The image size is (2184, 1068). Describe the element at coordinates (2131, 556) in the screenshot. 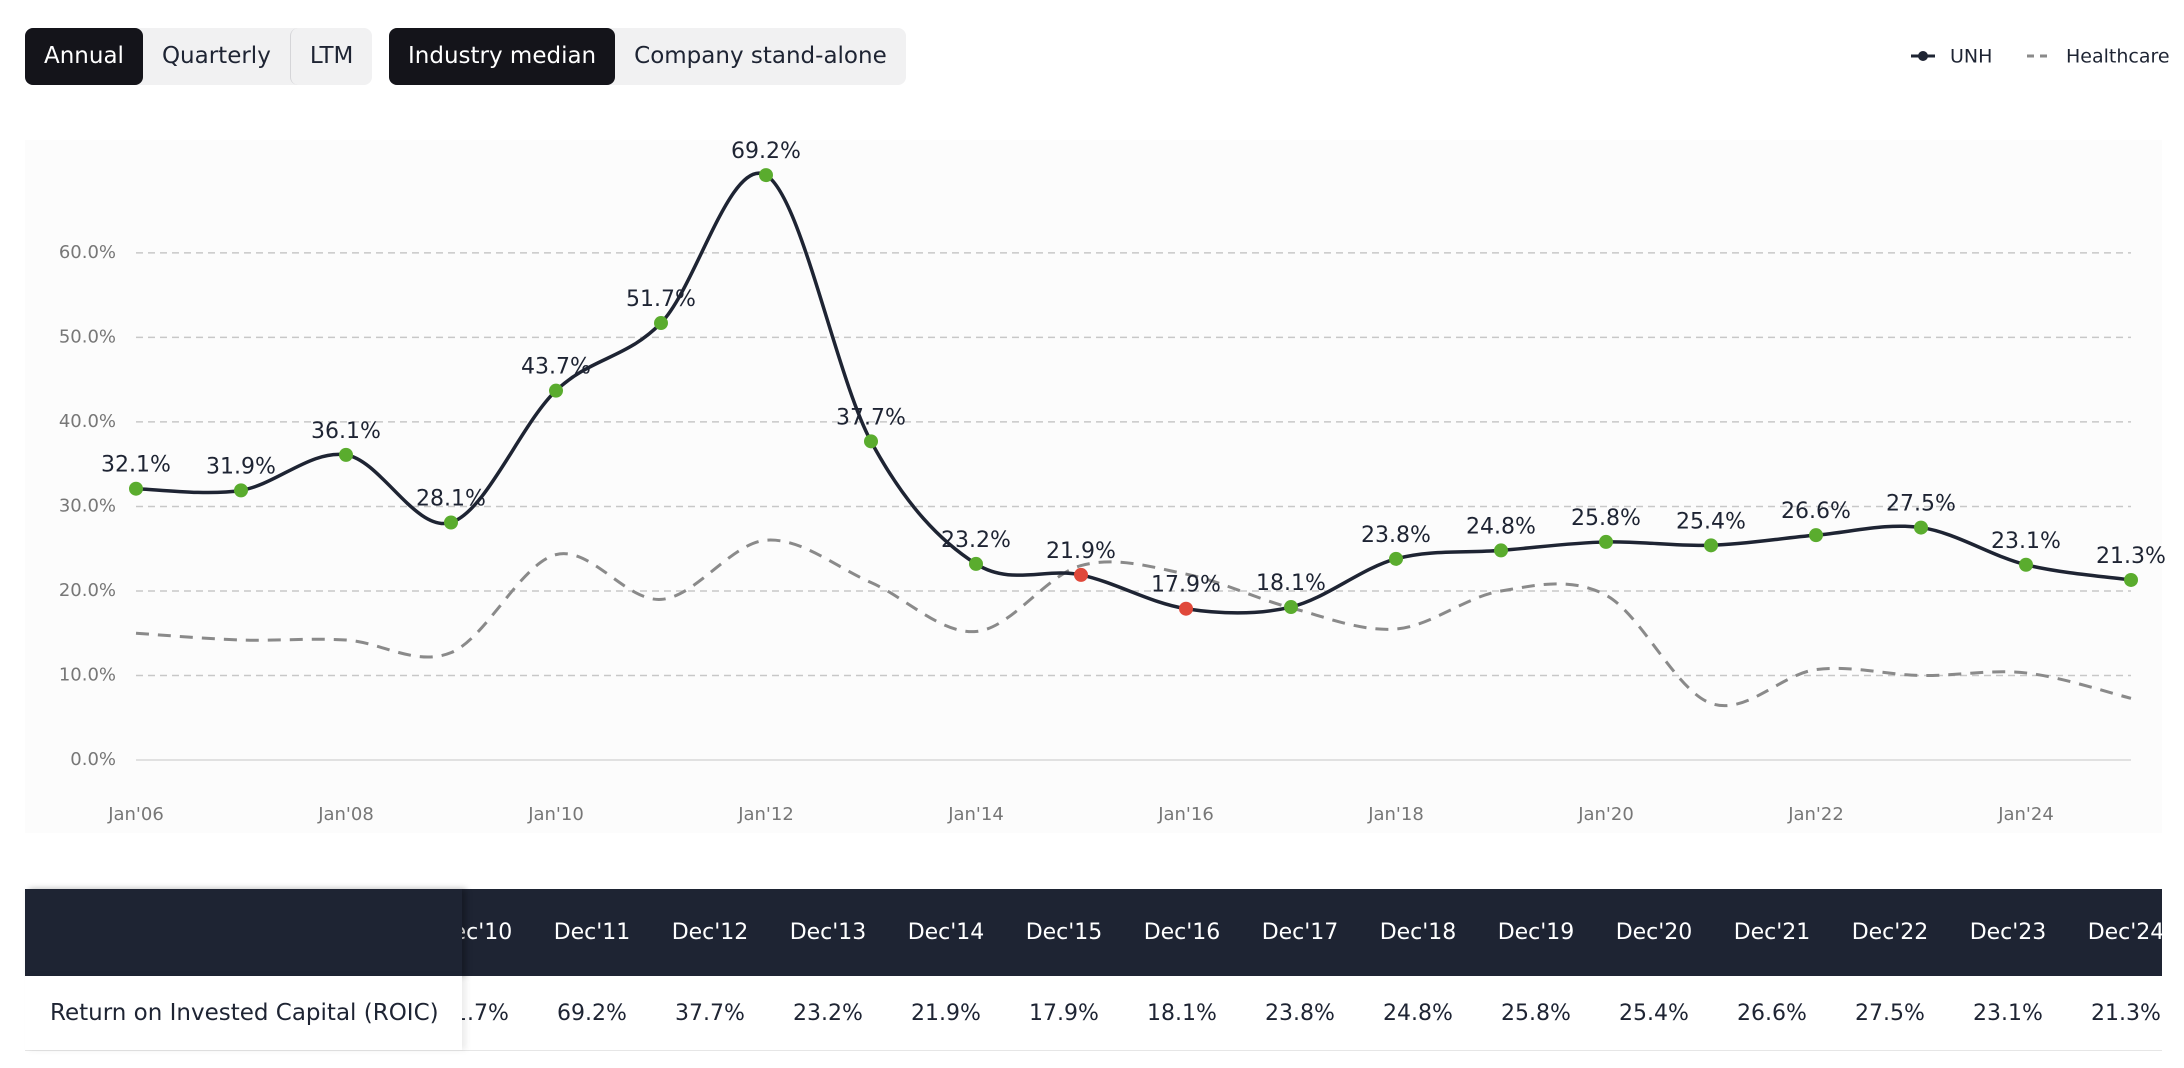

I see `data-label: 21.3%` at that location.